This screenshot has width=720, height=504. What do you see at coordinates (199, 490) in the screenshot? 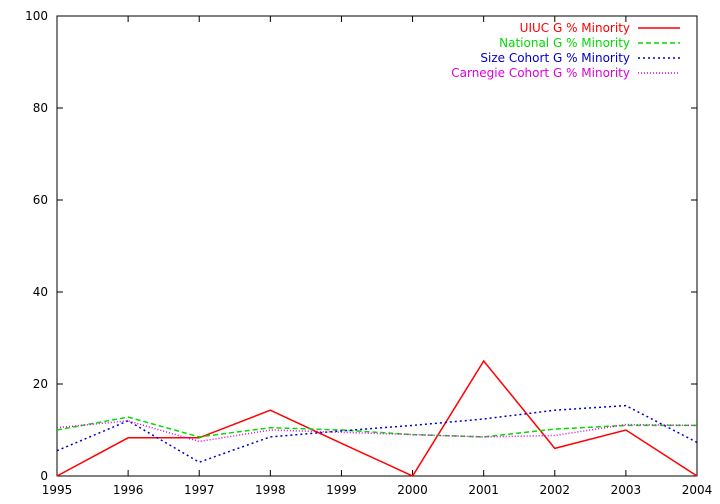
I see `x-tick-label: 1997` at bounding box center [199, 490].